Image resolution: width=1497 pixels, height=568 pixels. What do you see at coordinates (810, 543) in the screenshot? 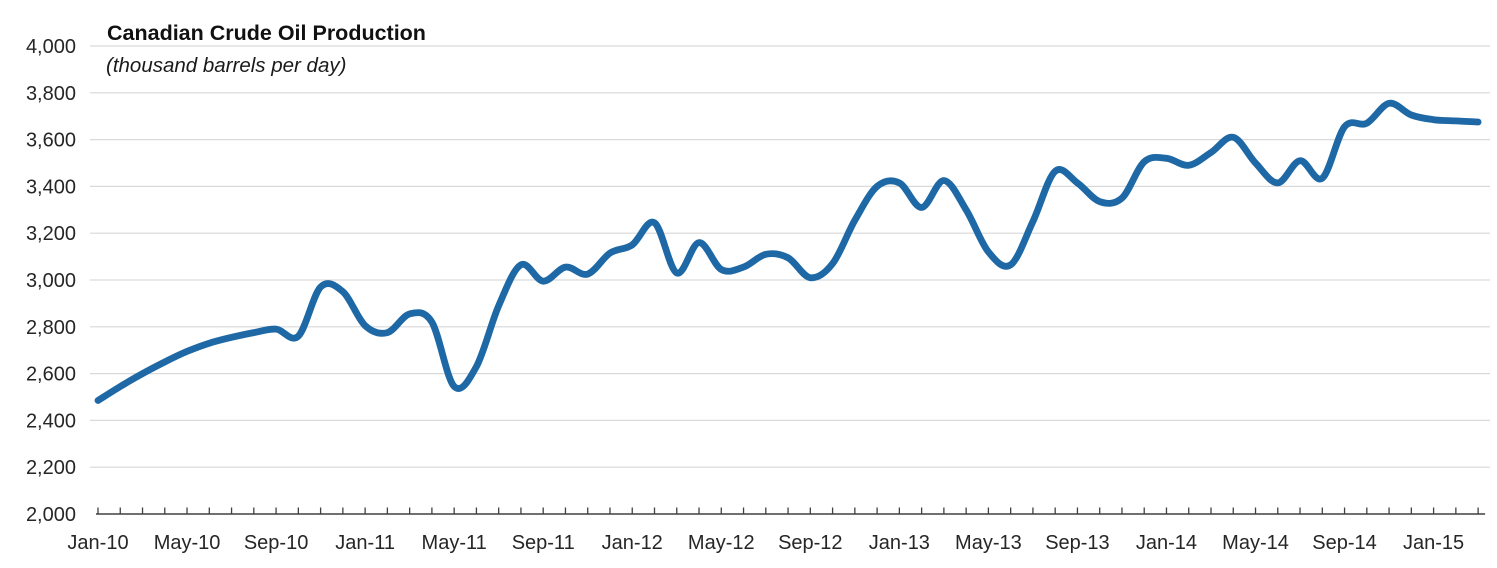
I see `x-tick-label: Sep-12` at bounding box center [810, 543].